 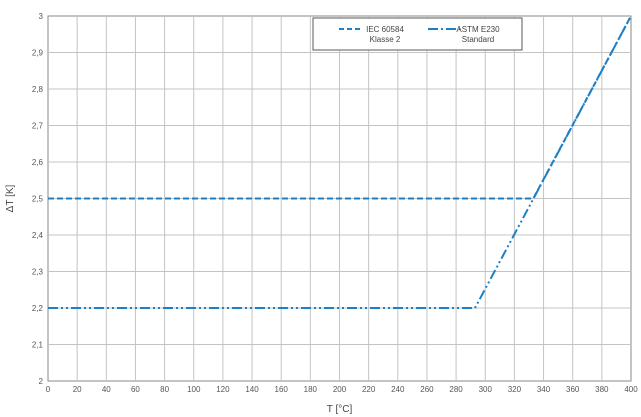 What do you see at coordinates (38, 89) in the screenshot?
I see `y-tick-label: 2,8` at bounding box center [38, 89].